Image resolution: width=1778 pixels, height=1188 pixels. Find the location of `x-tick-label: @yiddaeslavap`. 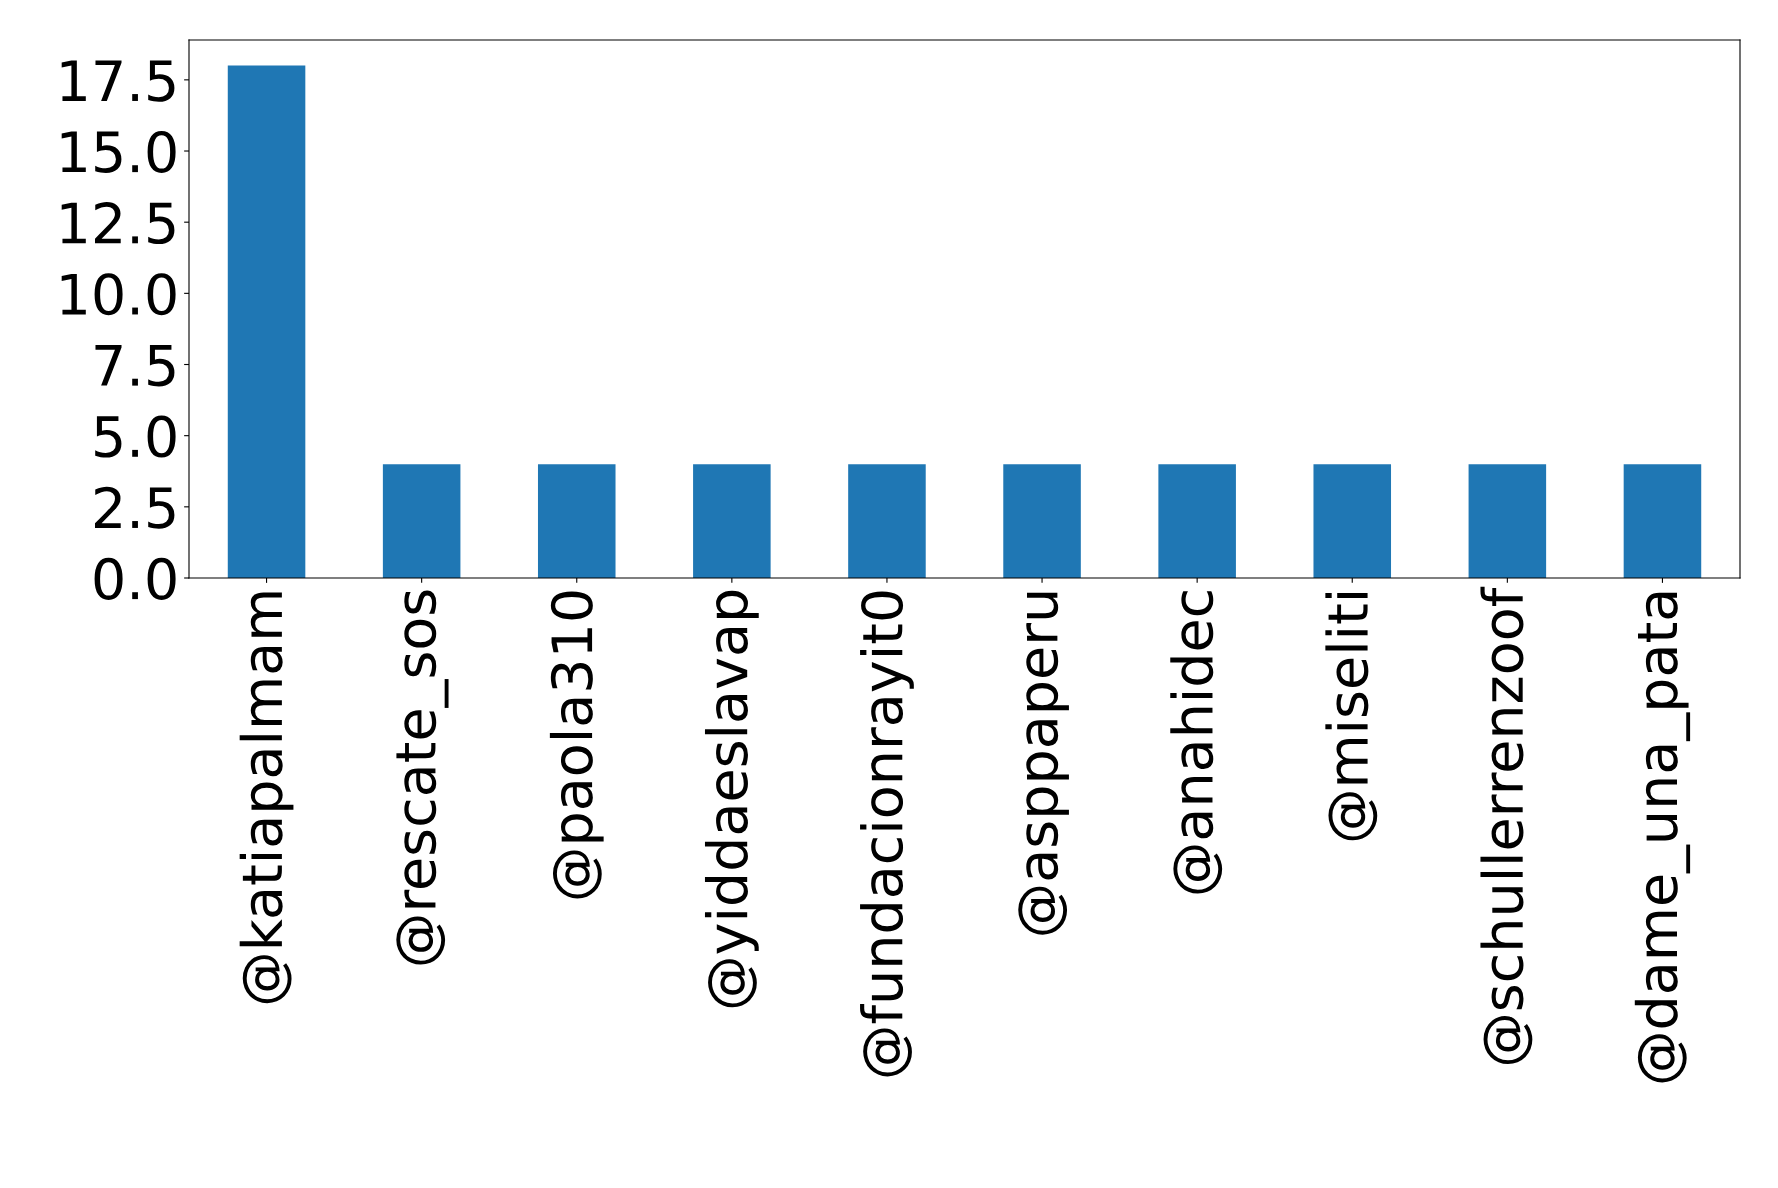

x-tick-label: @yiddaeslavap is located at coordinates (731, 799).